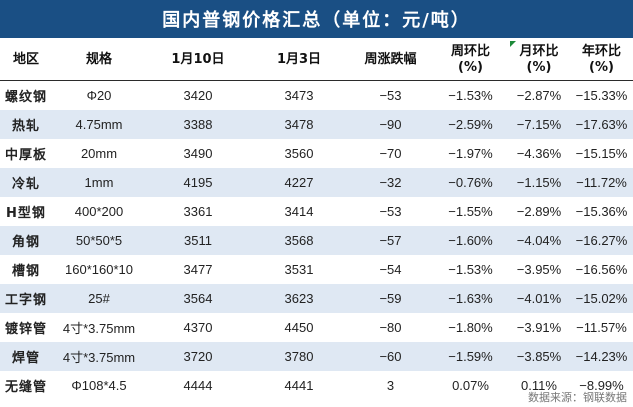  What do you see at coordinates (601, 182) in the screenshot?
I see `yoy-cell: −11.72%` at bounding box center [601, 182].